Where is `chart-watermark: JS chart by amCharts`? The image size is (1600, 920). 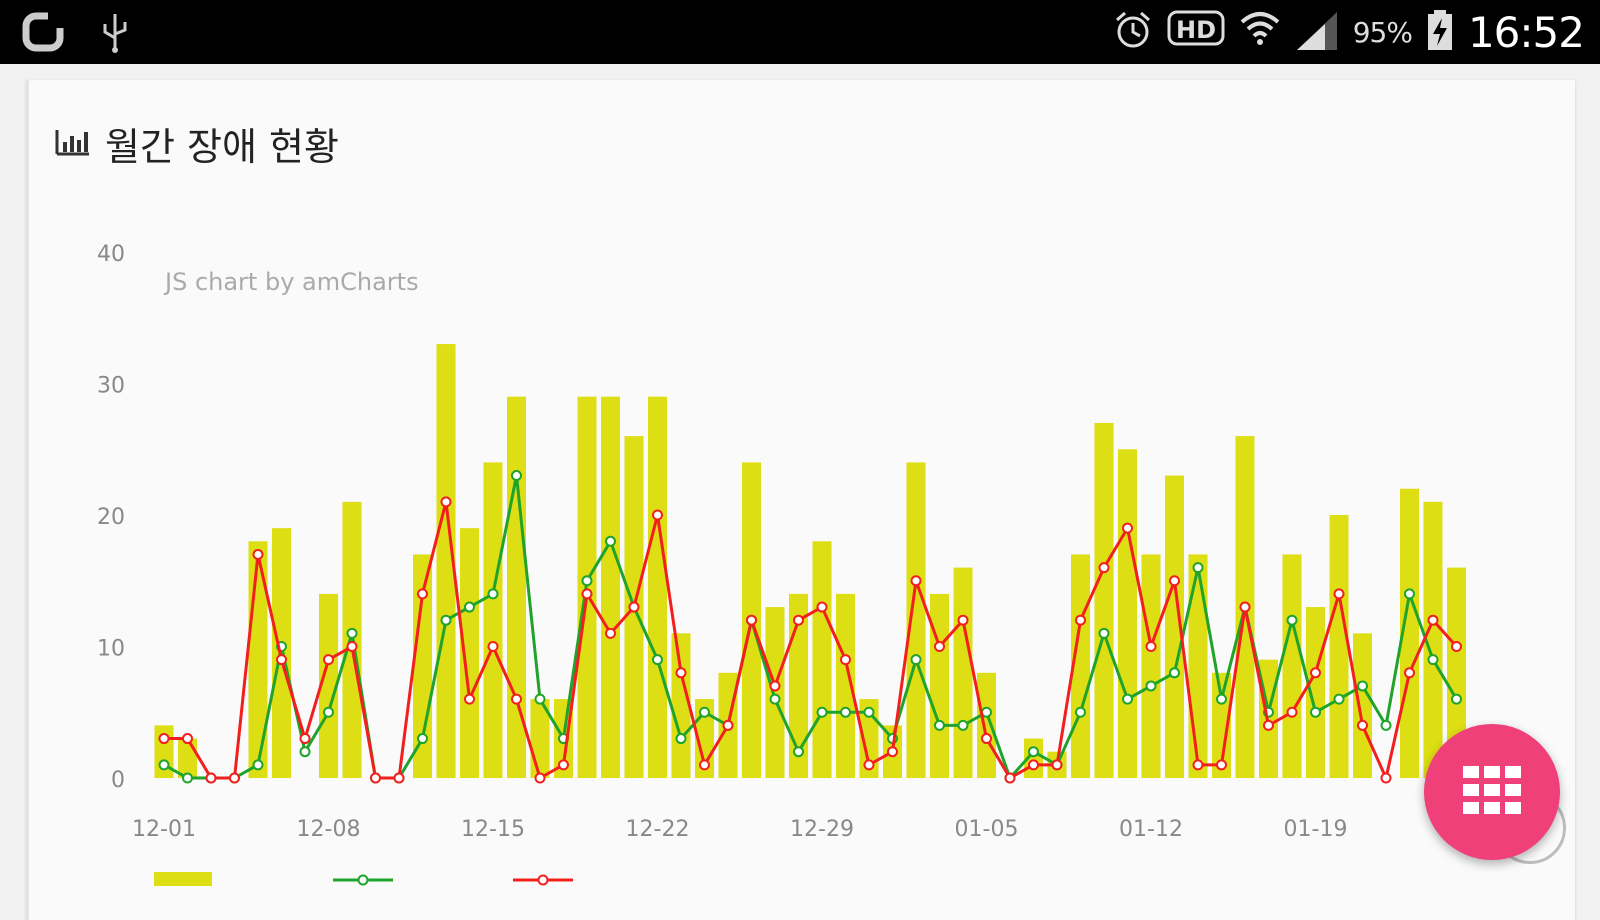
chart-watermark: JS chart by amCharts is located at coordinates (291, 282).